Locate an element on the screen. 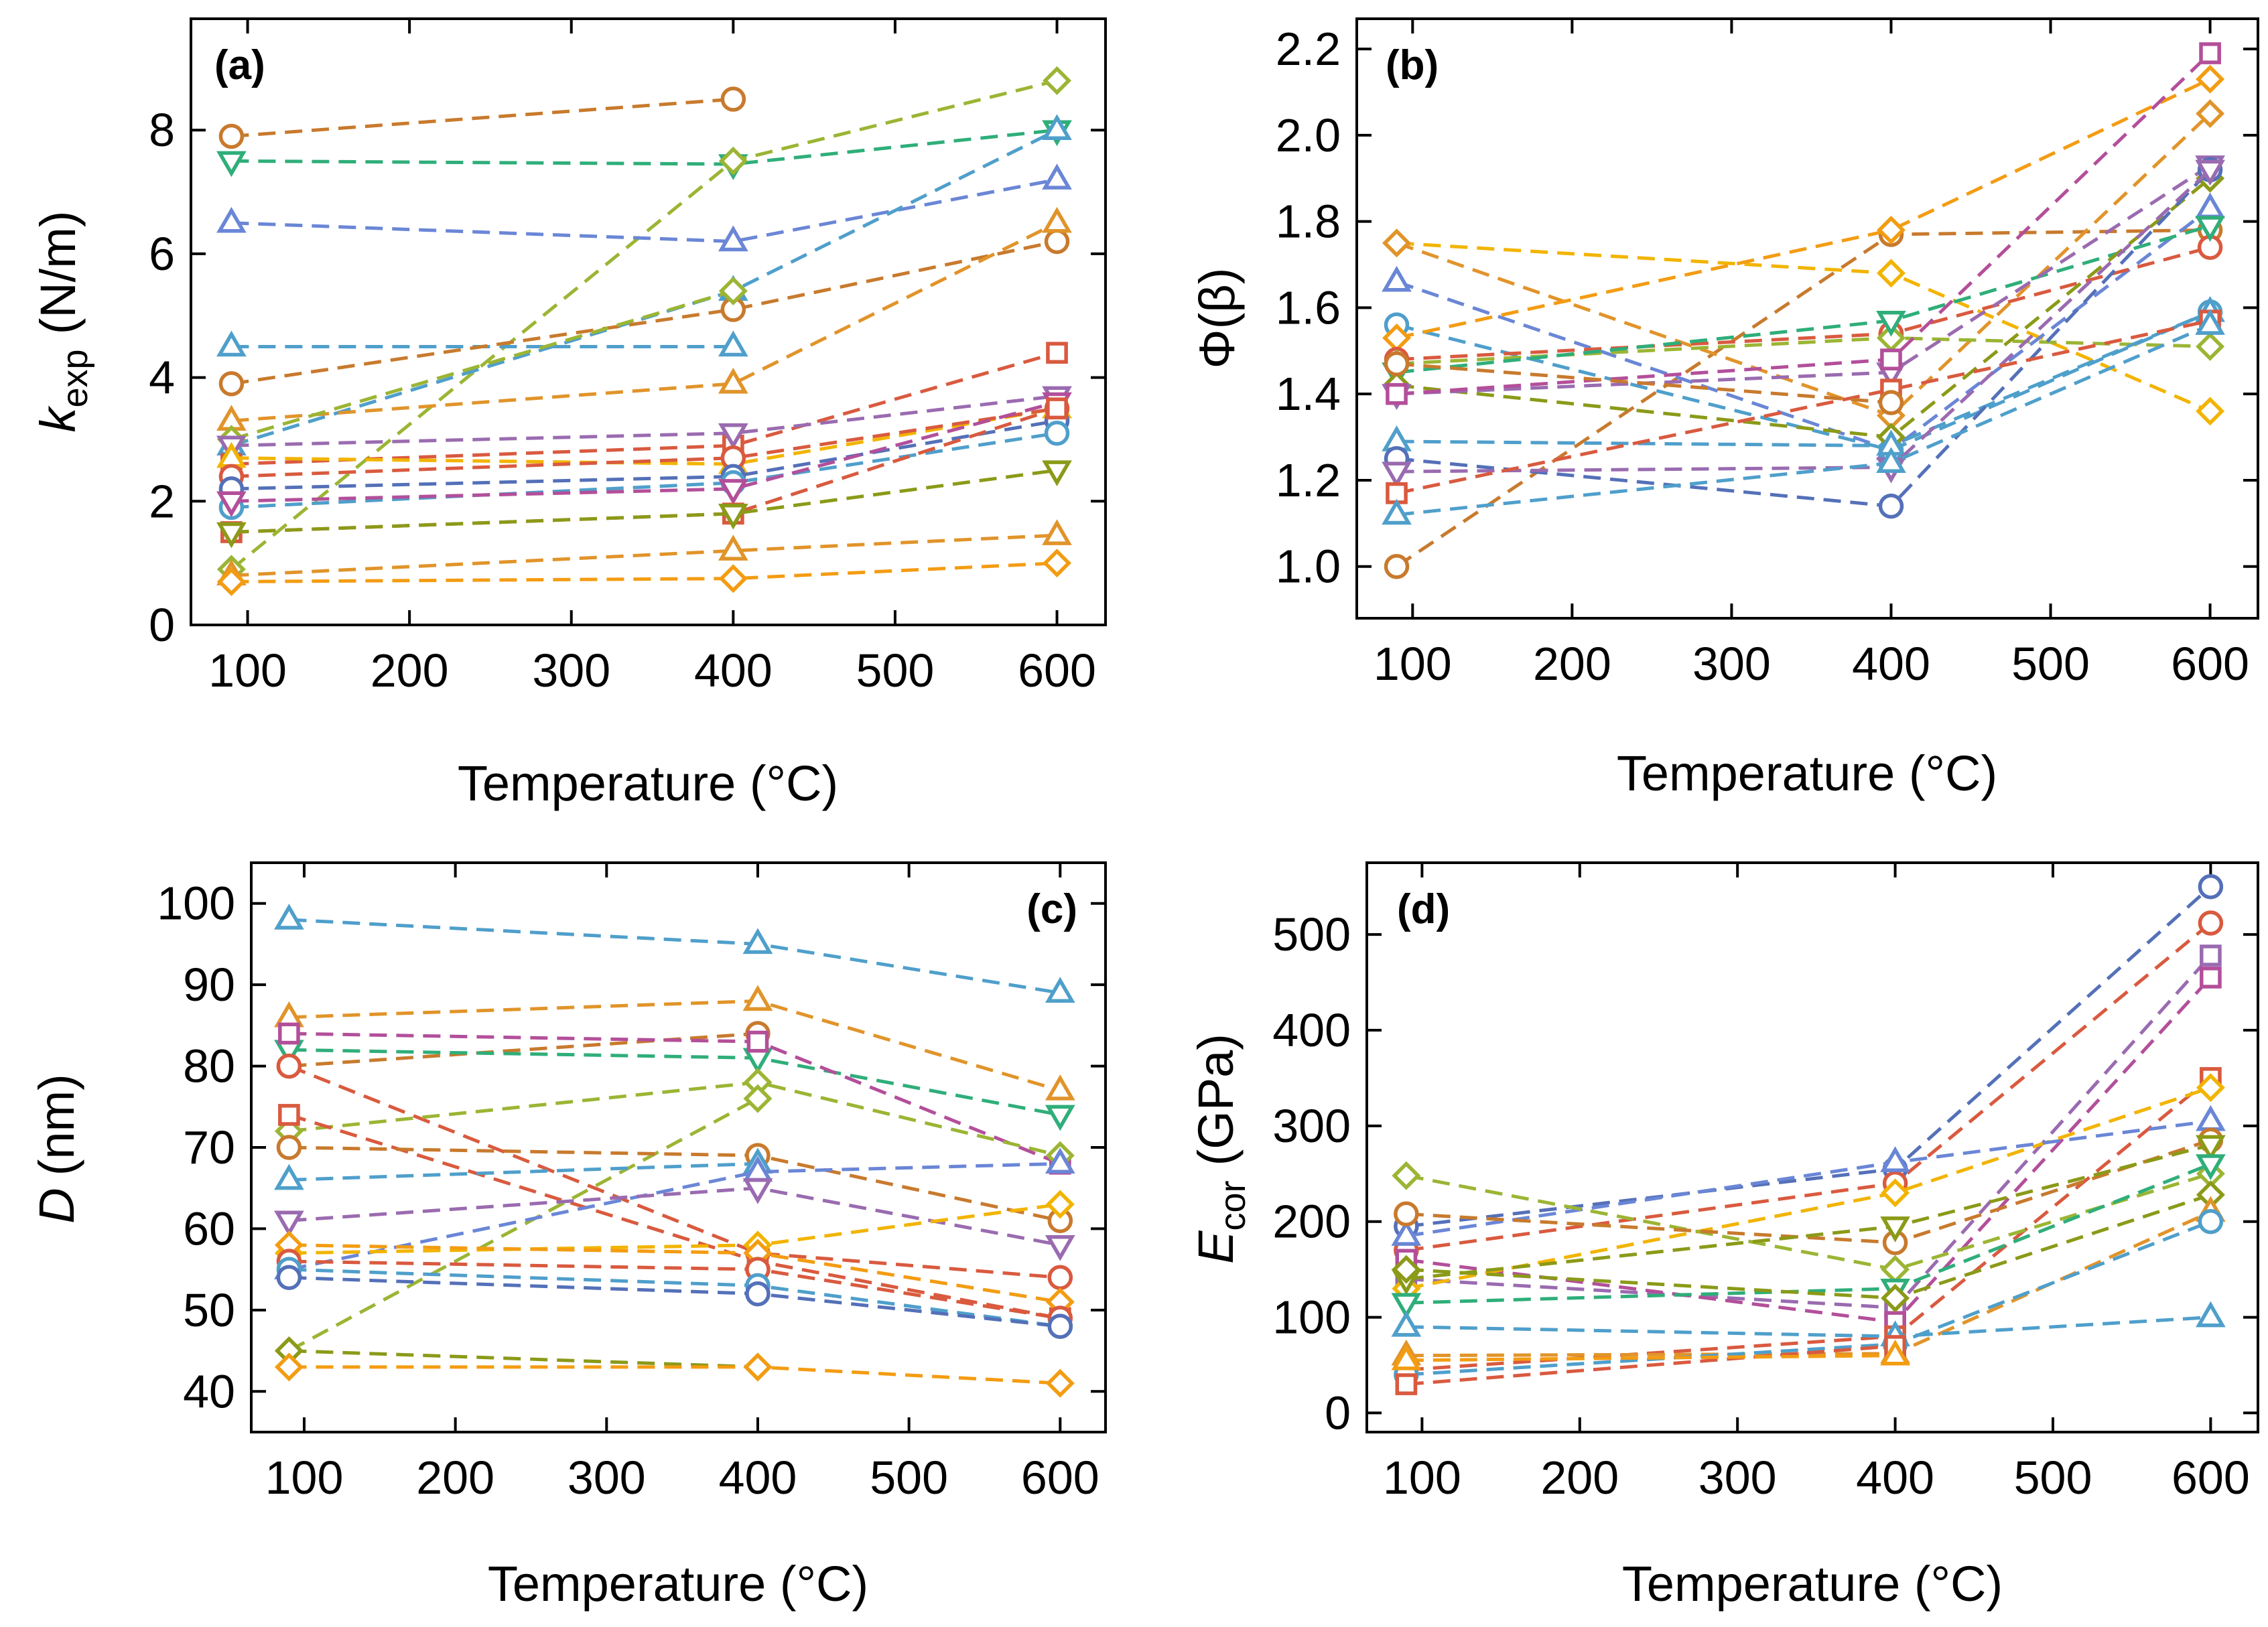 This screenshot has width=2268, height=1627. panel-a-line-a16 is located at coordinates (644, 452).